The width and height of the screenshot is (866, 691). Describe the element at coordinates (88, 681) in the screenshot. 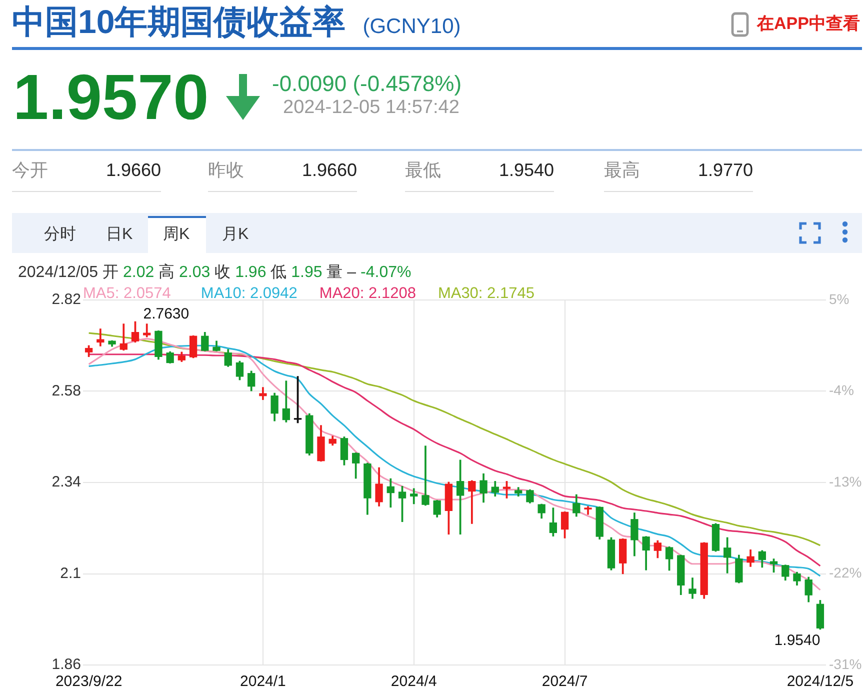

I see `x-tick-label: 2023/9/22` at that location.